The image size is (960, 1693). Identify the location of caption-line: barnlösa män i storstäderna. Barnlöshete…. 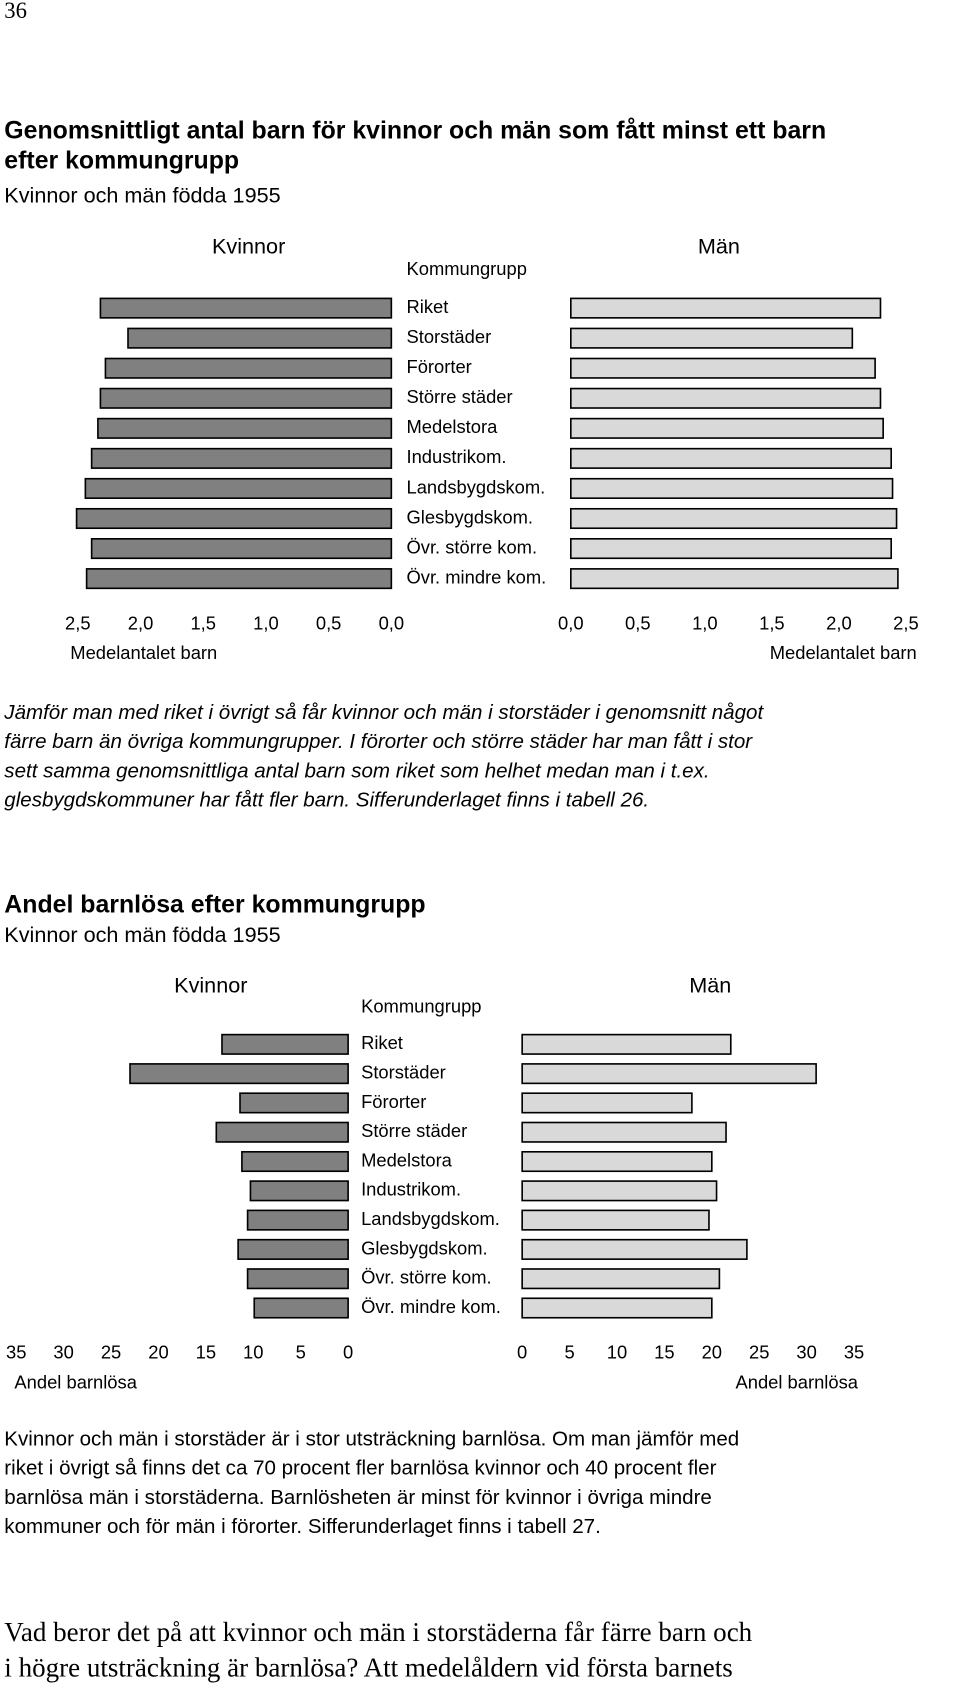
(358, 1497).